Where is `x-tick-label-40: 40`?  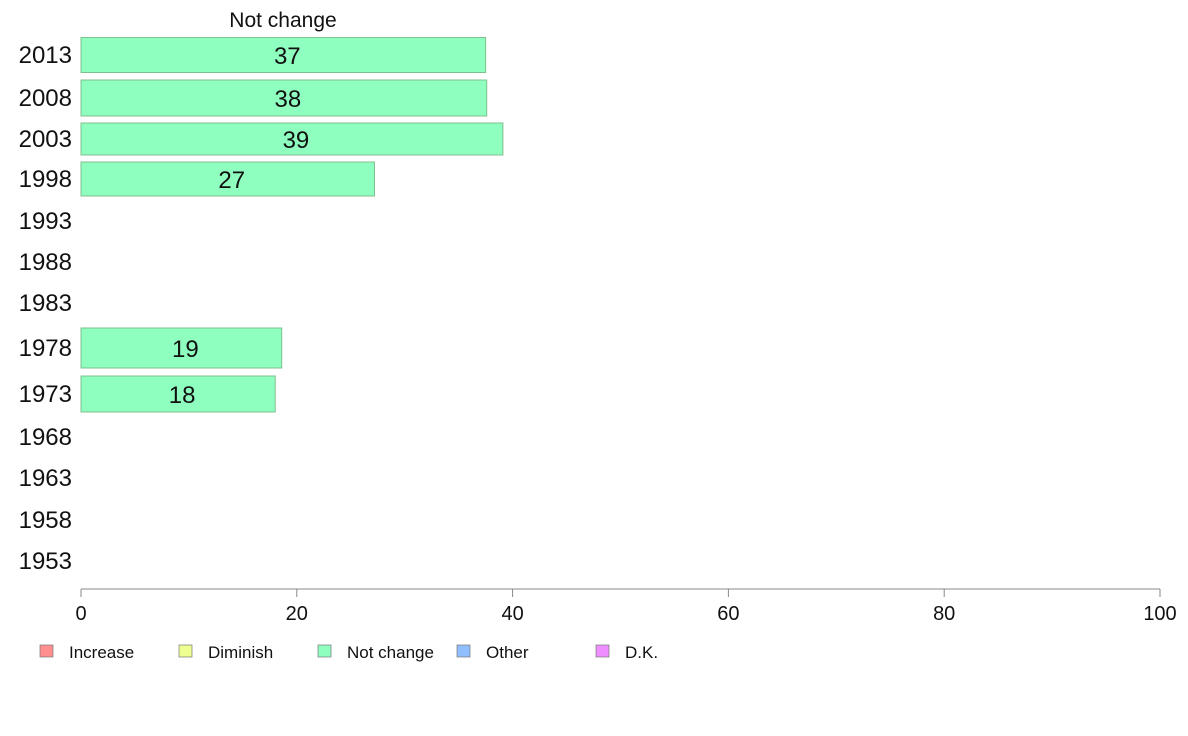
x-tick-label-40: 40 is located at coordinates (512, 614).